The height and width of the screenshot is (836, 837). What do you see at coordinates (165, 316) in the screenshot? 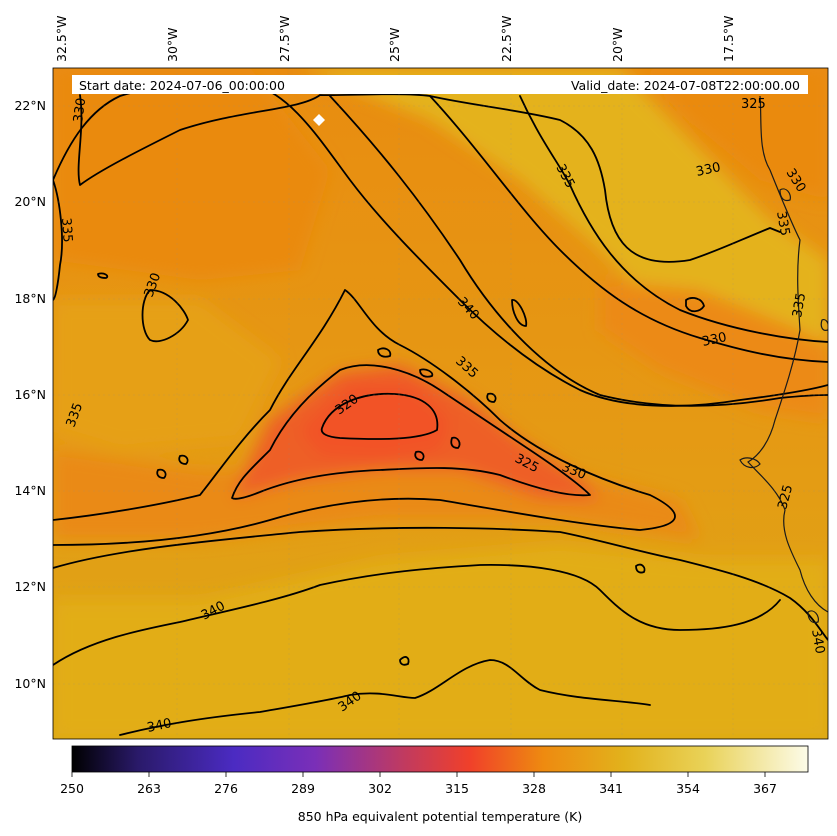
I see `contour-330-west-blob` at bounding box center [165, 316].